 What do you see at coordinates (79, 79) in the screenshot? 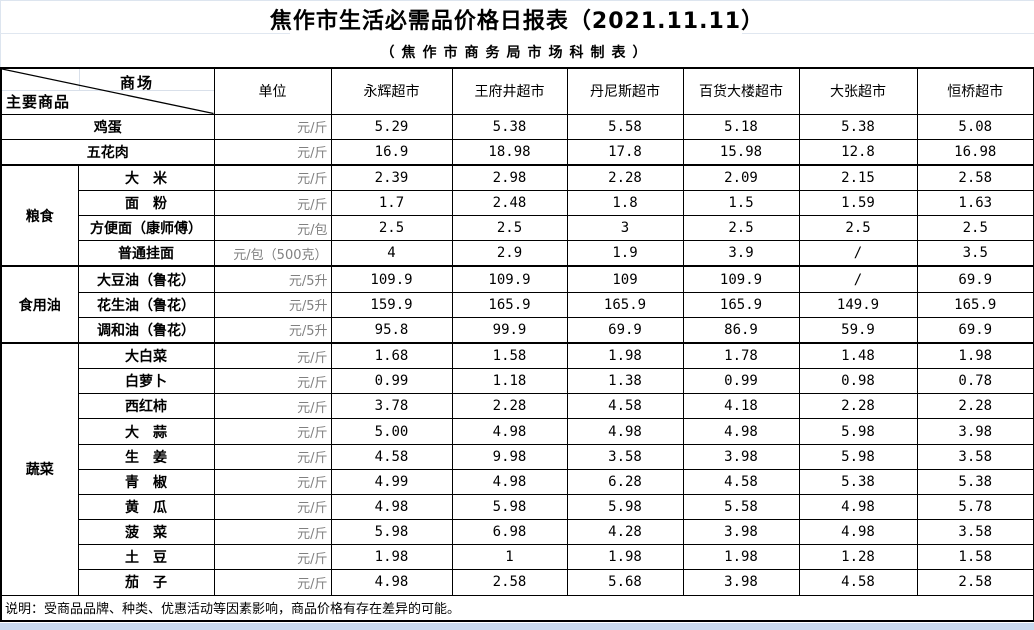
I see `faint-gridline-vertical` at bounding box center [79, 79].